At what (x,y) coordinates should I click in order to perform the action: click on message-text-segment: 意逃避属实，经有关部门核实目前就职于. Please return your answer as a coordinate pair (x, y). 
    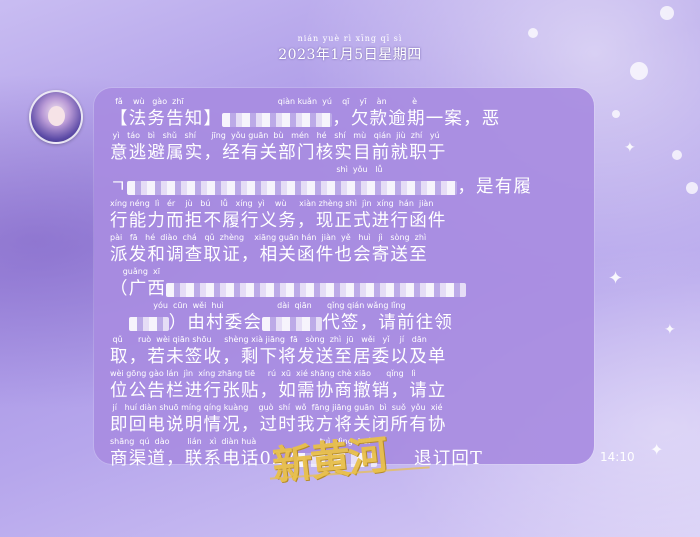
    Looking at the image, I should click on (278, 153).